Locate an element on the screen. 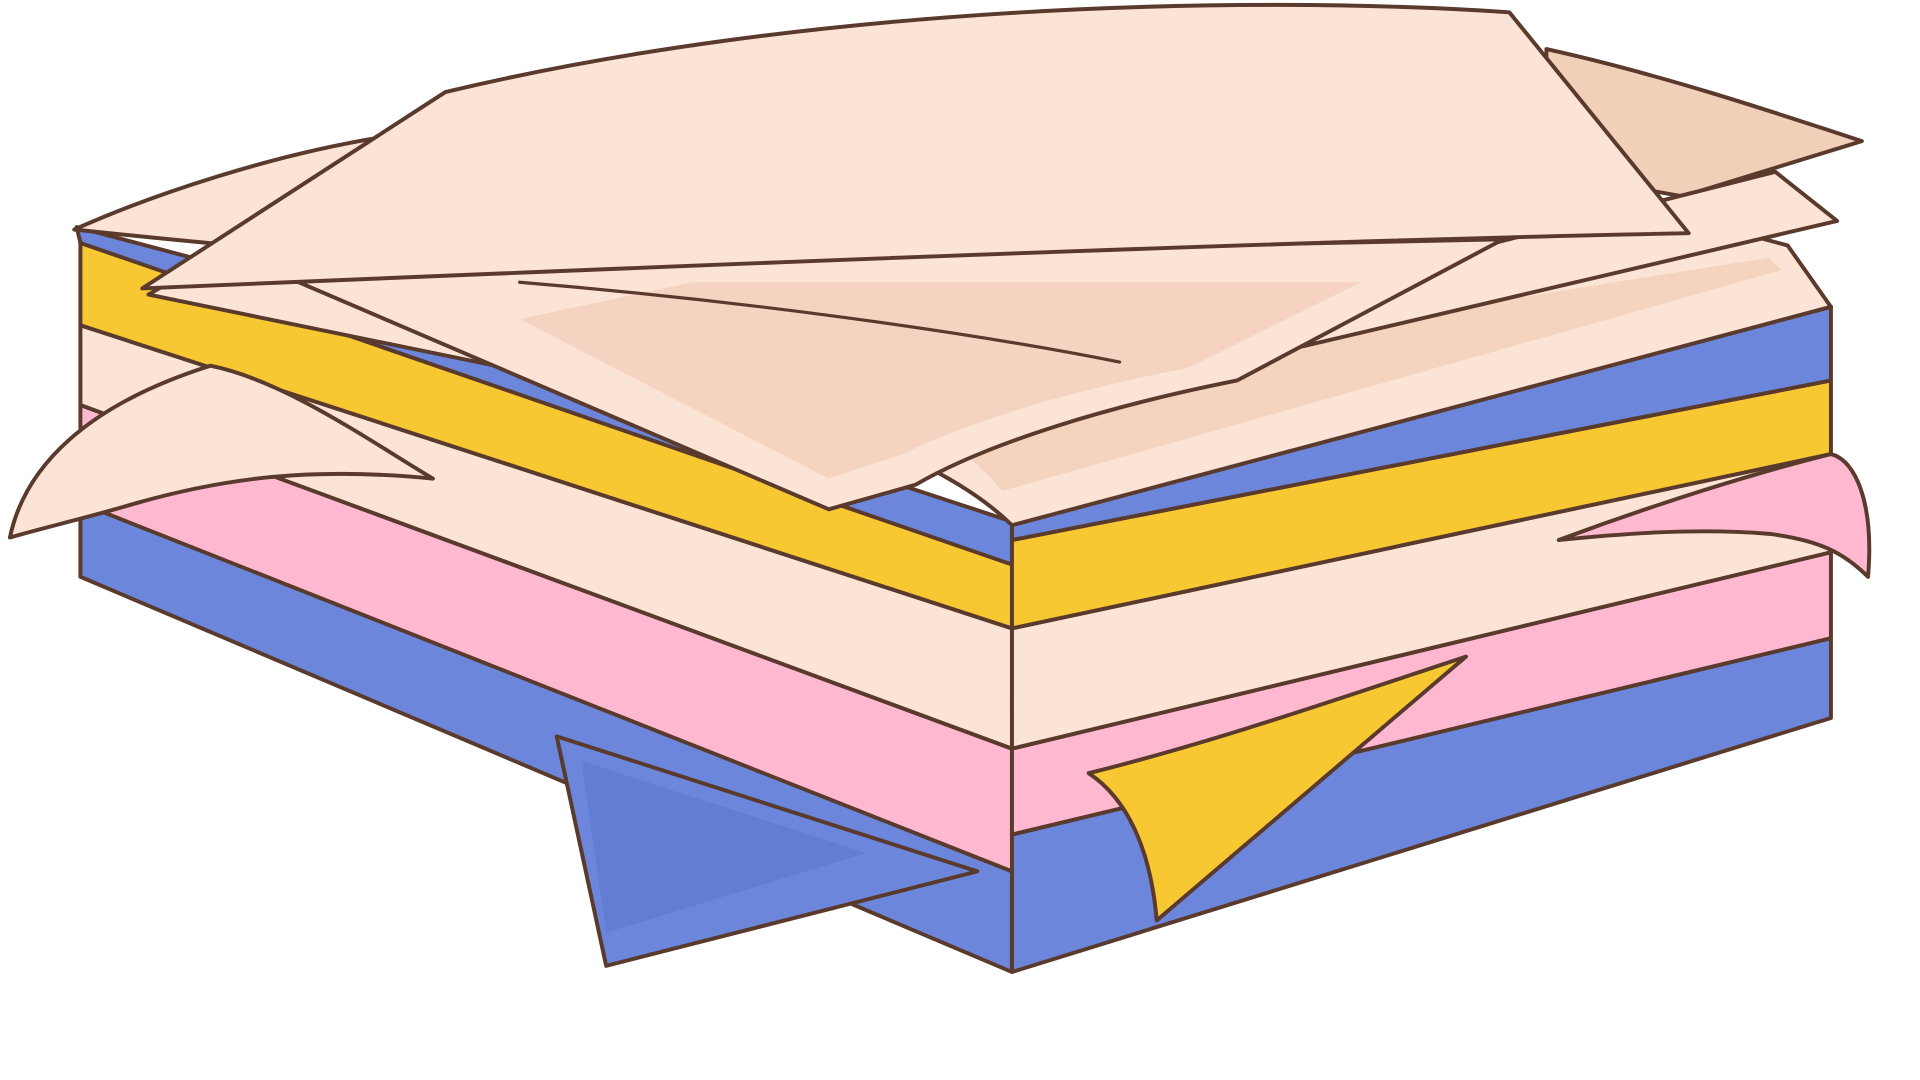  loose-sheet-blue-bottom-shade is located at coordinates (723, 846).